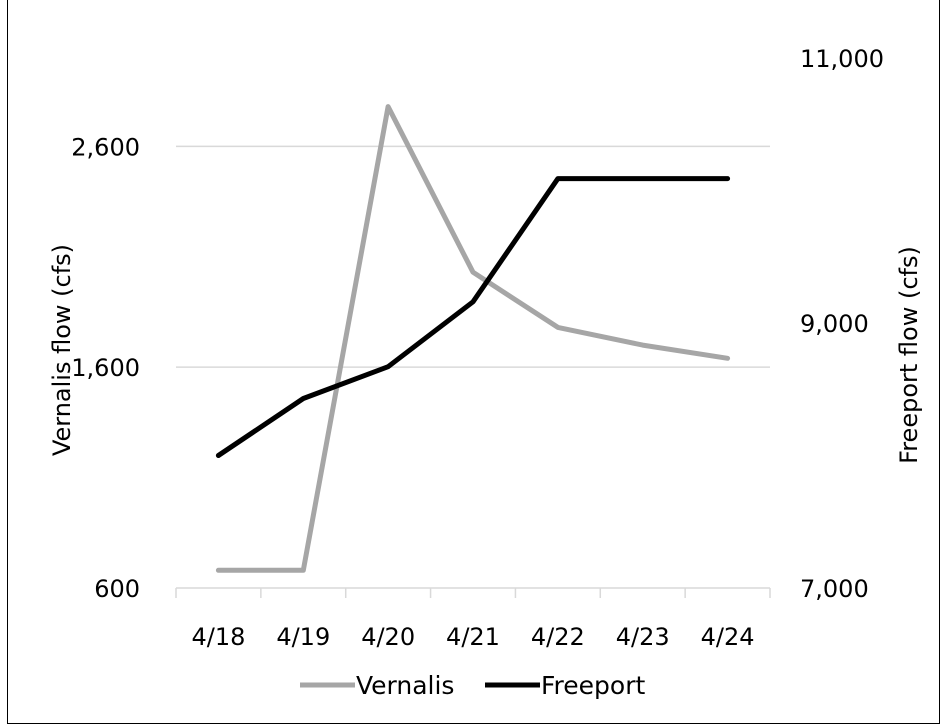 The width and height of the screenshot is (948, 725). Describe the element at coordinates (473, 637) in the screenshot. I see `x-tick-label-3: 4/21` at that location.